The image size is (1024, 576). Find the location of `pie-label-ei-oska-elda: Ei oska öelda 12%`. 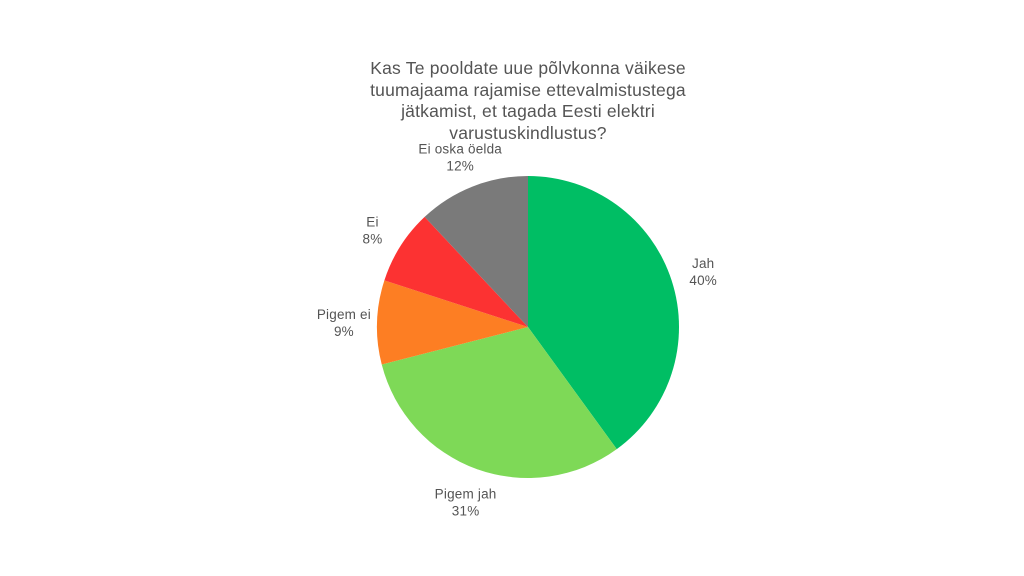

pie-label-ei-oska-elda: Ei oska öelda 12% is located at coordinates (460, 158).